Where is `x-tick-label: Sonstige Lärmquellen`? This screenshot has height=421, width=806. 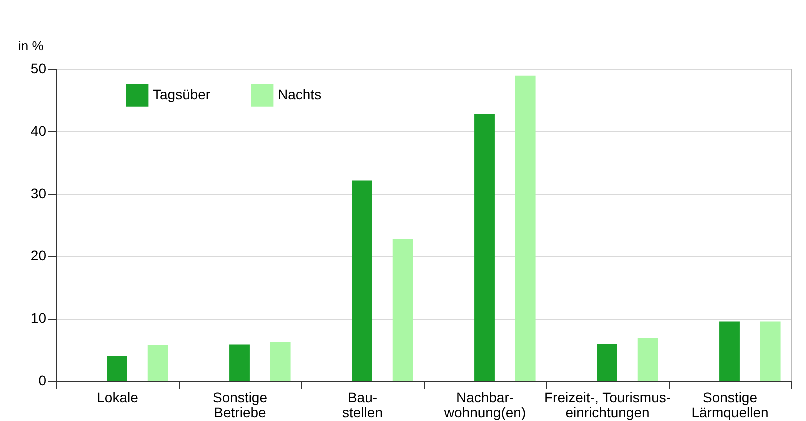 x-tick-label: Sonstige Lärmquellen is located at coordinates (730, 405).